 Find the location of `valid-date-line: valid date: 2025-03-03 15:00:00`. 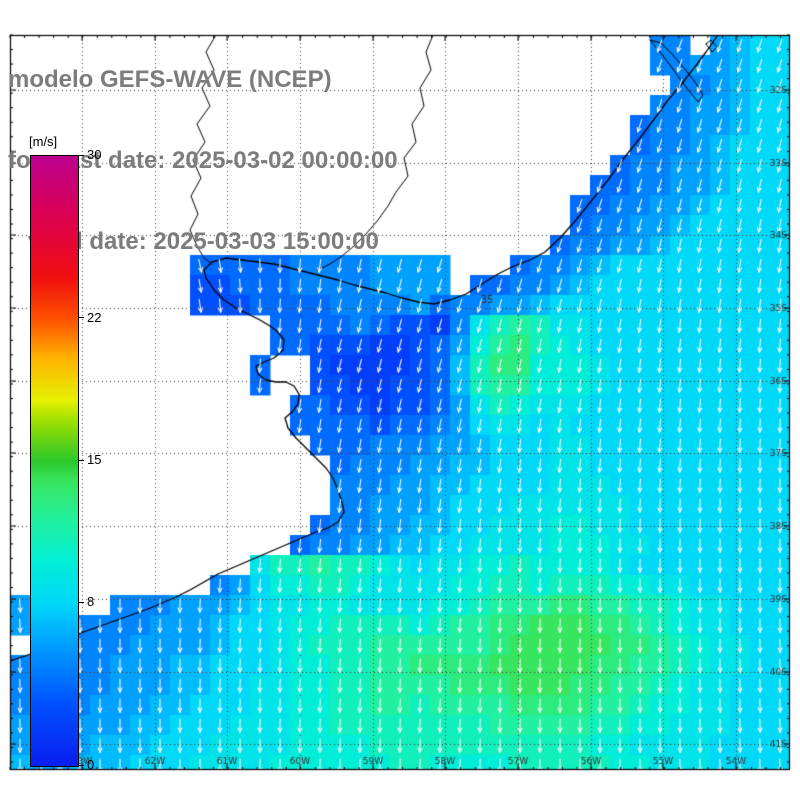

valid-date-line: valid date: 2025-03-03 15:00:00 is located at coordinates (193, 241).